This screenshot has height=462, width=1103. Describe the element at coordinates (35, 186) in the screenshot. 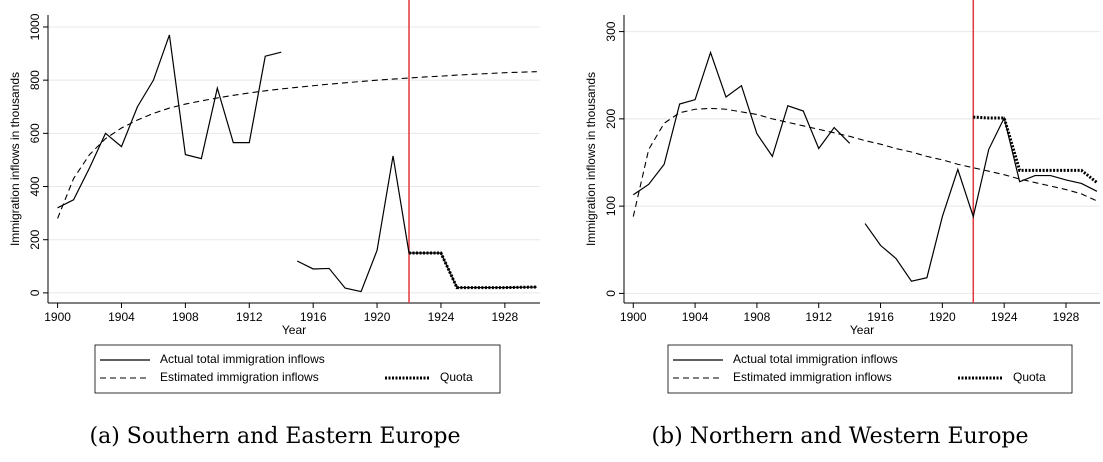

I see `y-tick-label: 400` at that location.